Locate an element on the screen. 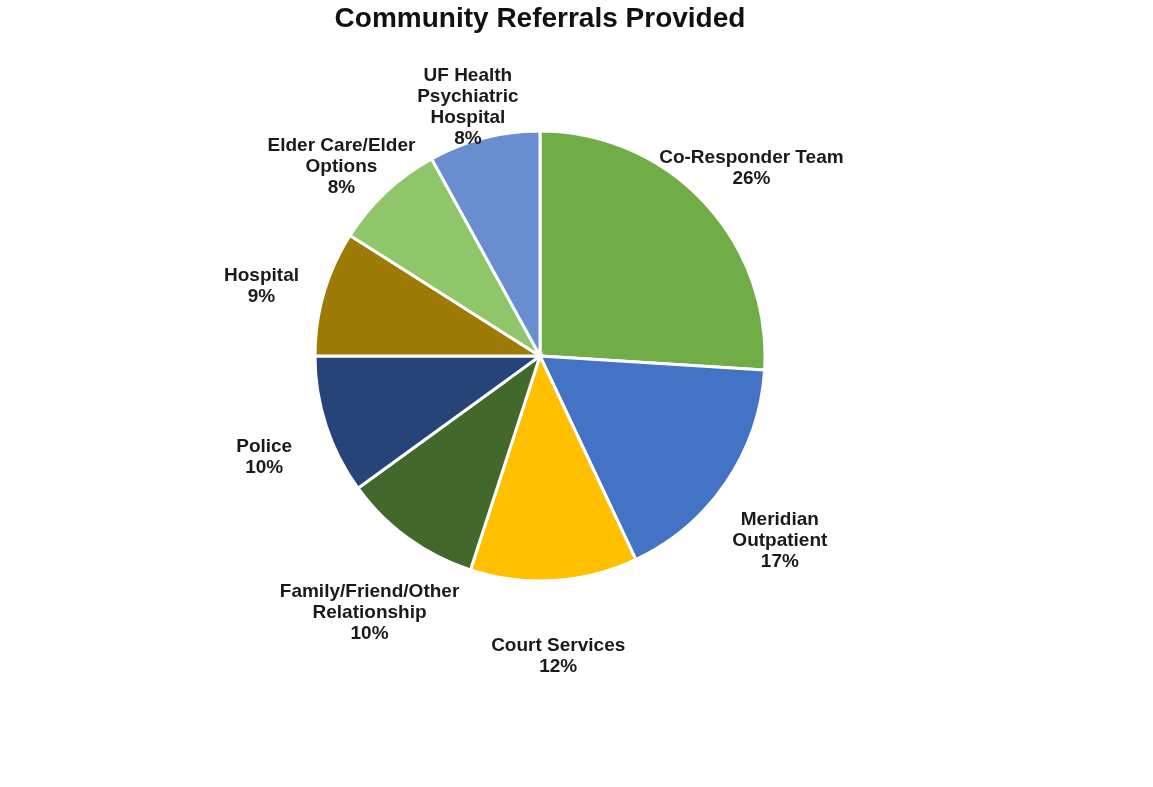  slice-label: Police is located at coordinates (264, 445).